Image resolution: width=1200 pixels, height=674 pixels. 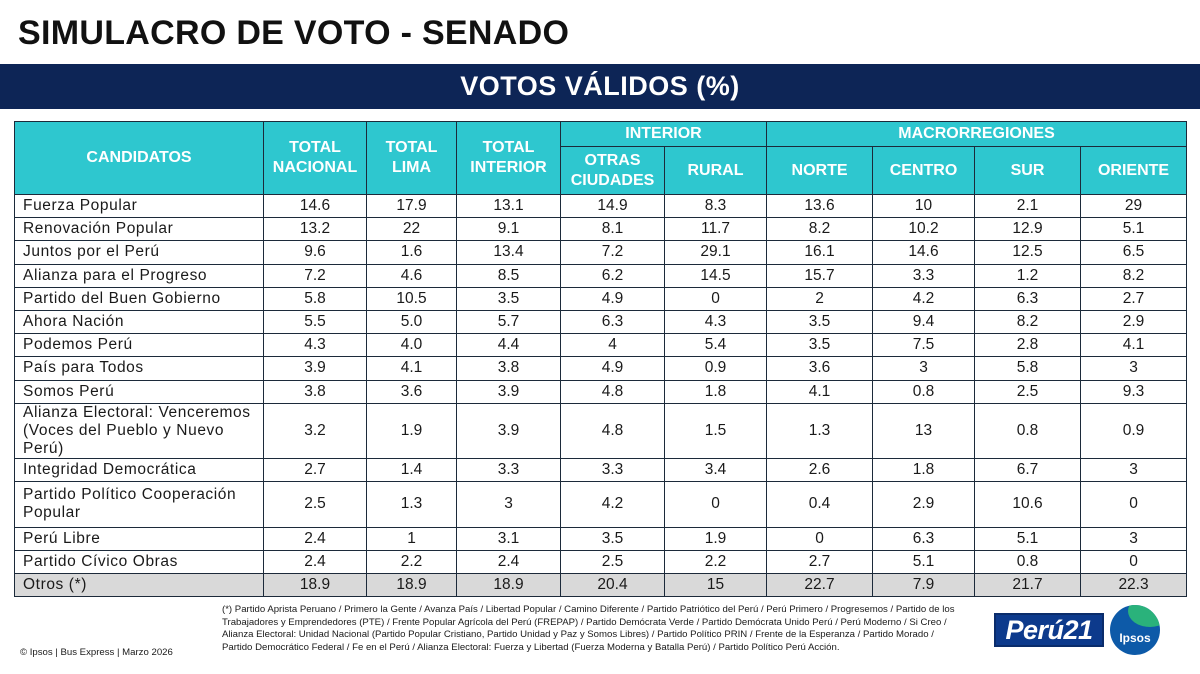 I want to click on value-cell: 0.9, so click(x=1134, y=430).